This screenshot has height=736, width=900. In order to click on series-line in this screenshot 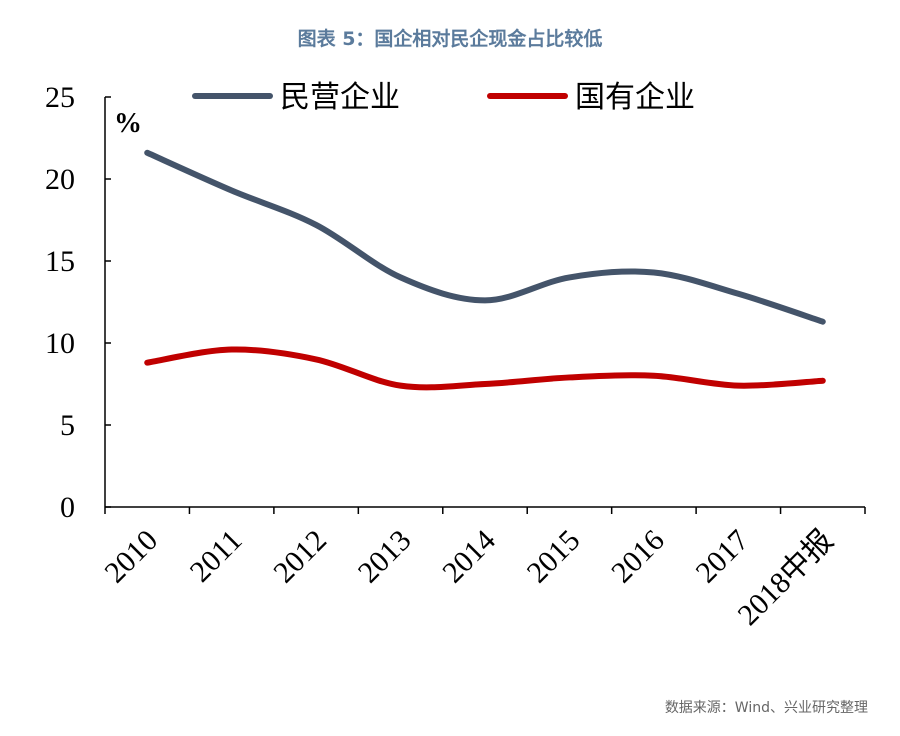, I will do `click(485, 368)`.